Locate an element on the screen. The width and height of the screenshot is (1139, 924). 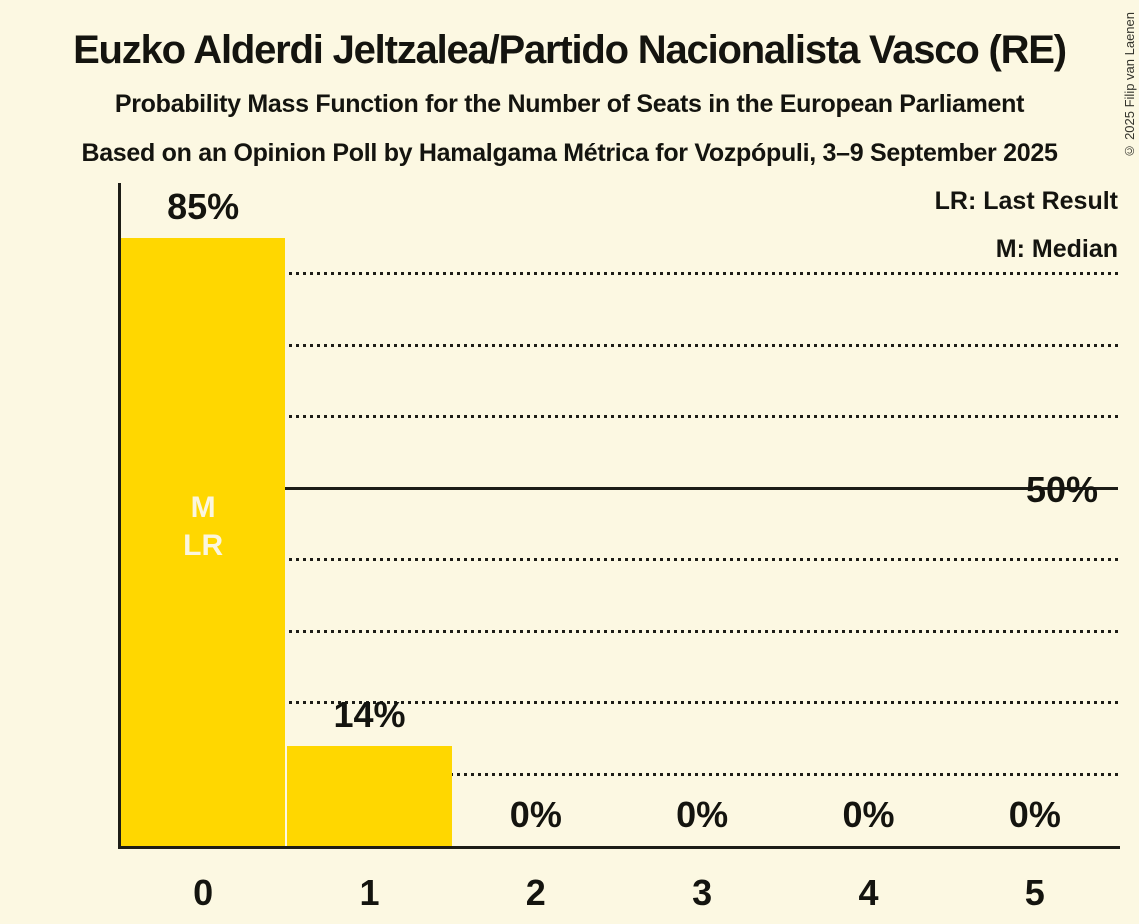
chart-legend: LR: Last Result M: Median is located at coordinates (1026, 225).